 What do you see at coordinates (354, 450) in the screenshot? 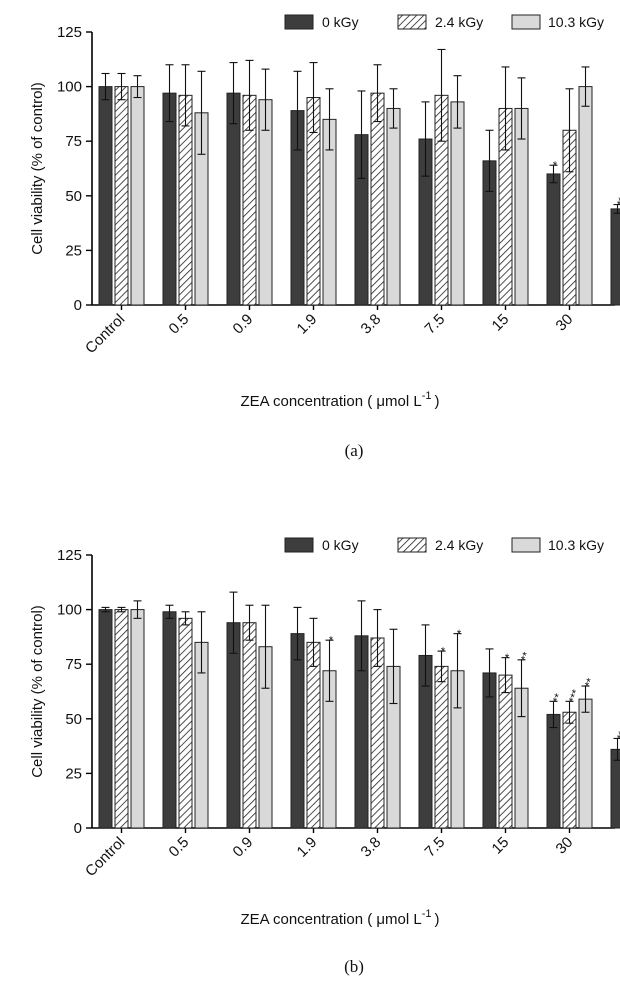
I see `panel-label: (a)` at bounding box center [354, 450].